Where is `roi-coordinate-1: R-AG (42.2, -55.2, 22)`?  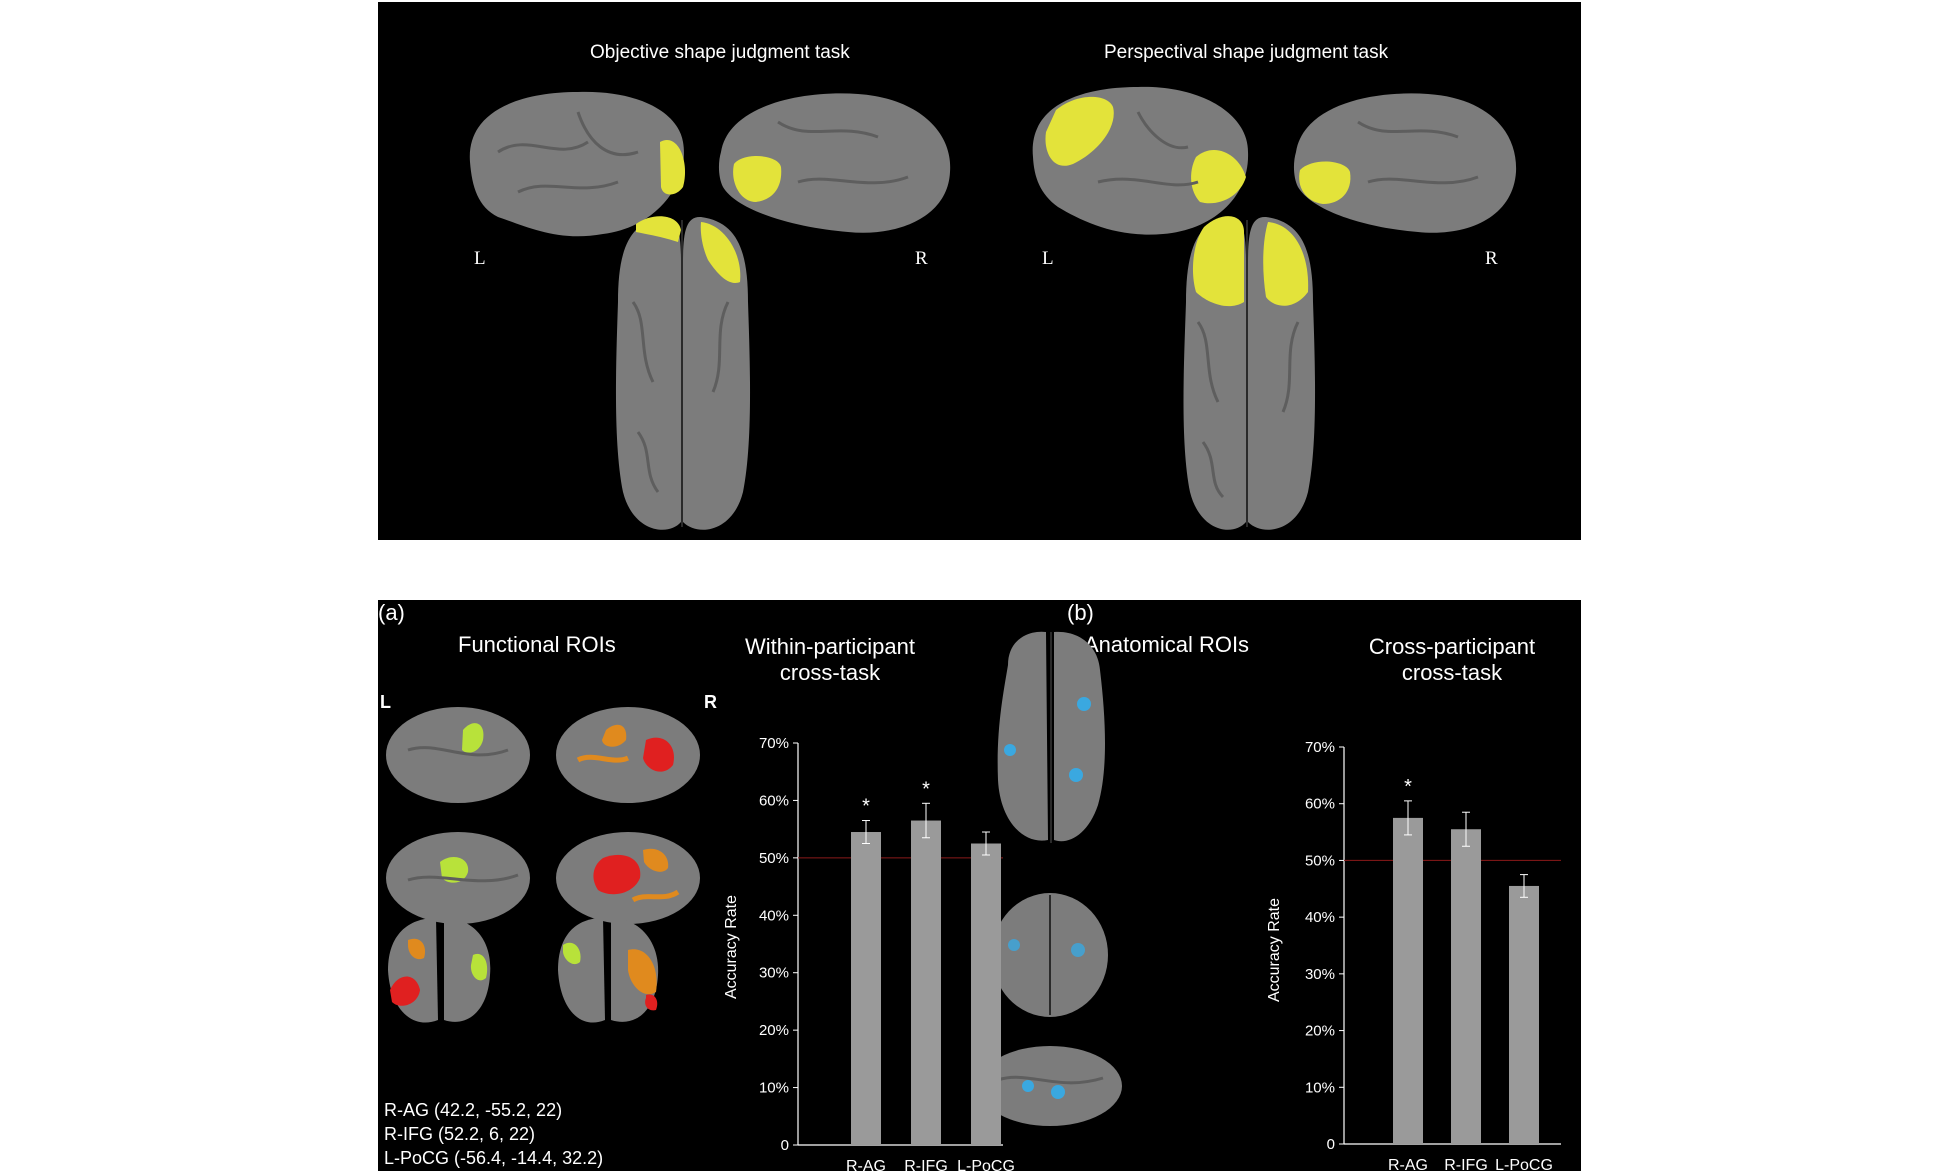 roi-coordinate-1: R-AG (42.2, -55.2, 22) is located at coordinates (473, 1110).